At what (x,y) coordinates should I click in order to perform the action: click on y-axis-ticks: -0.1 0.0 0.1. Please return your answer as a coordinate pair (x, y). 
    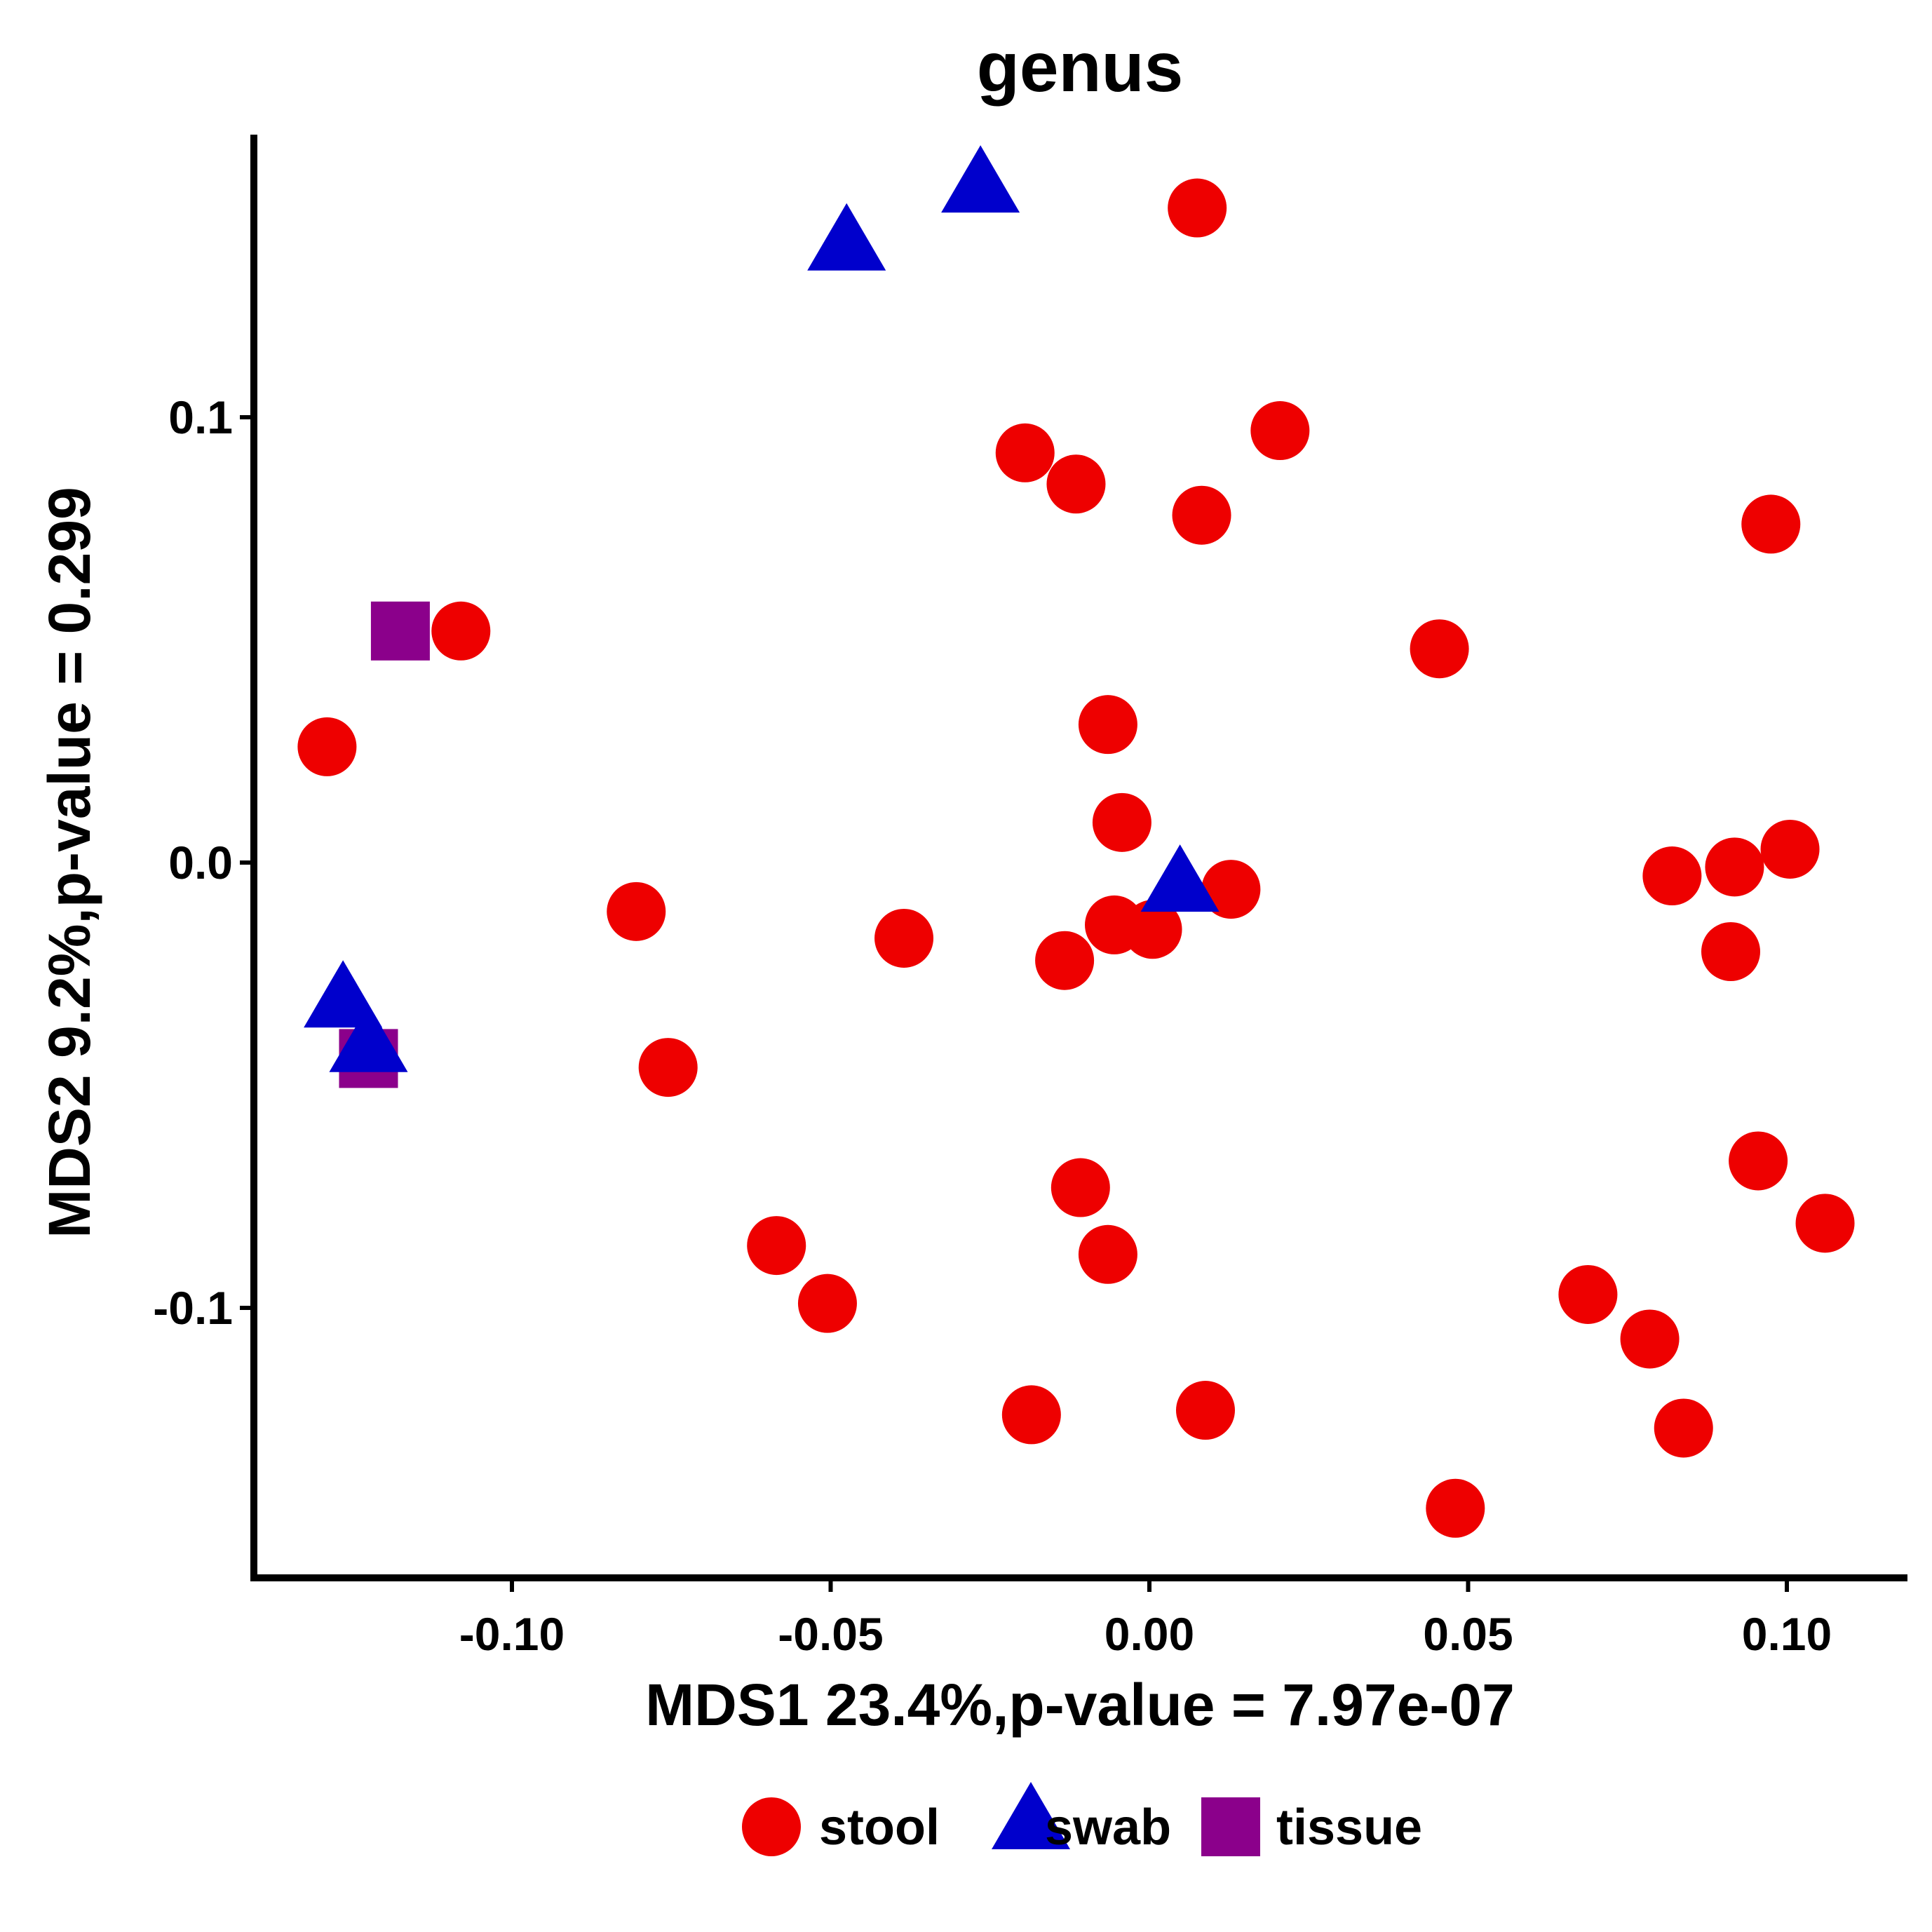
    Looking at the image, I should click on (203, 862).